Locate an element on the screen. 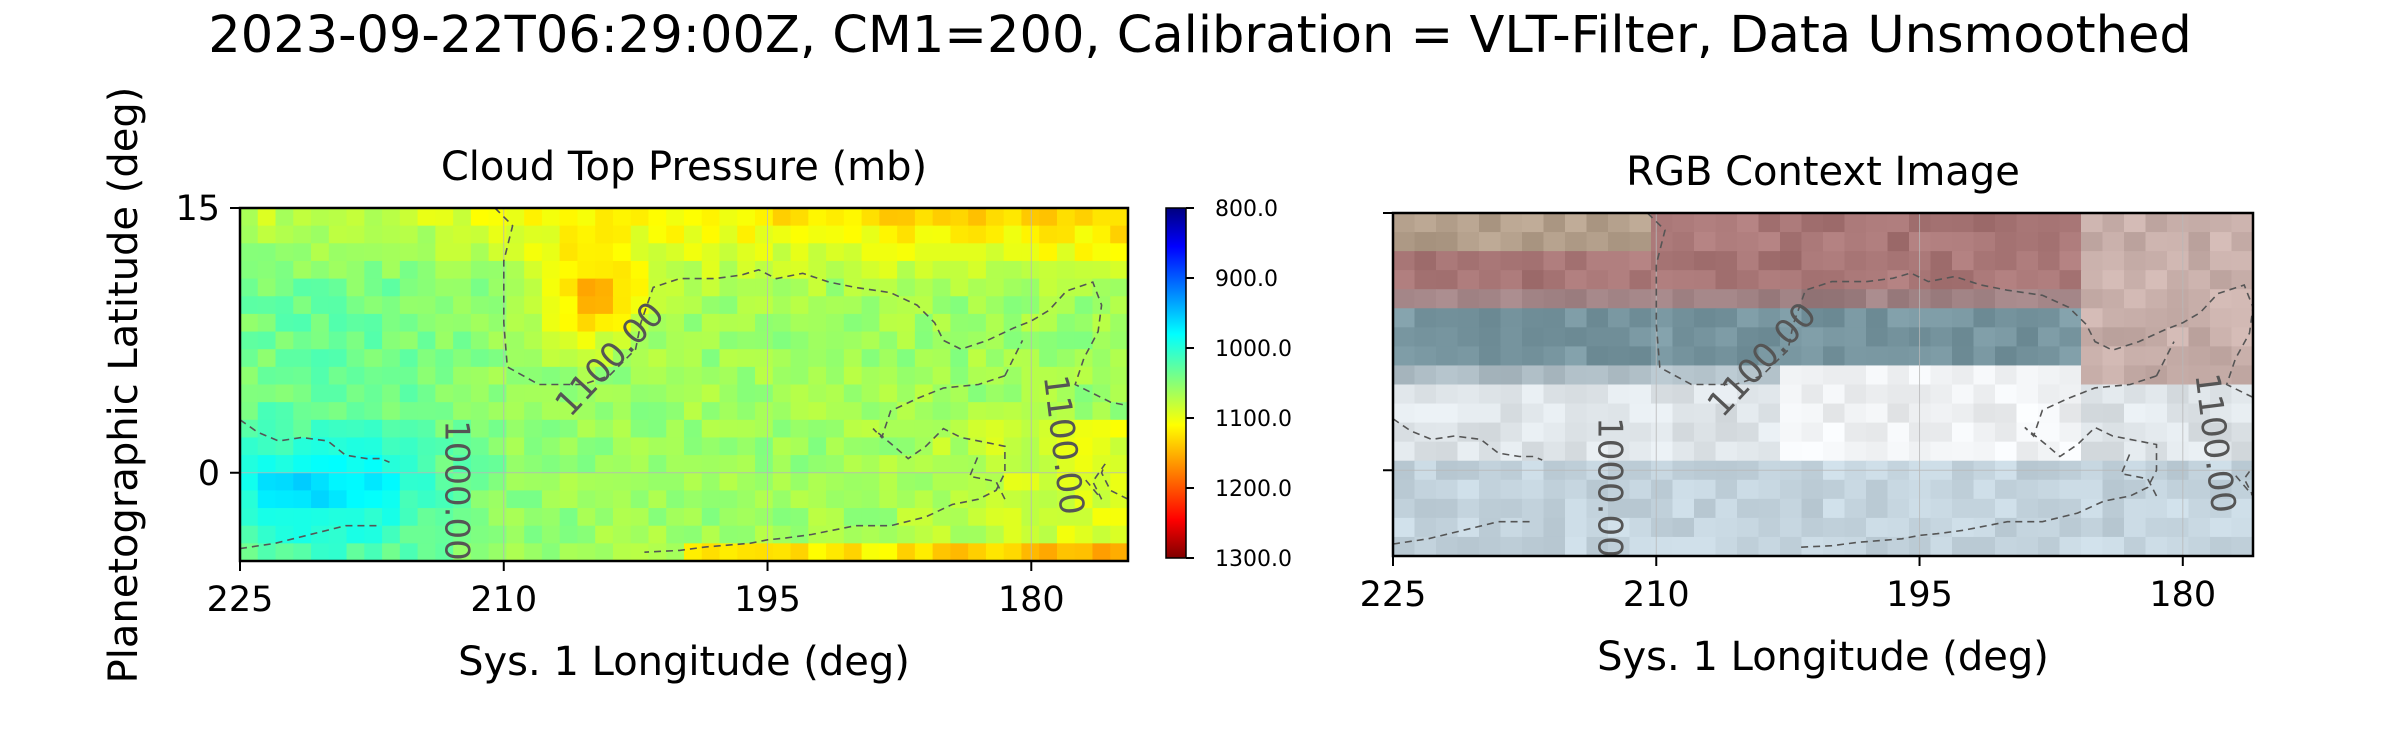  colorbar-tick-label: 800.0 is located at coordinates (1246, 209).